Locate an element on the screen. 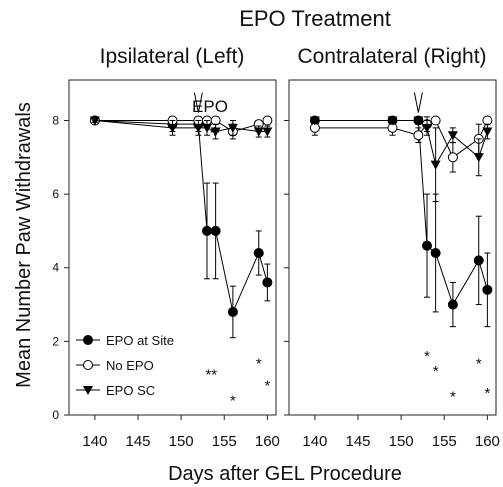 The image size is (503, 487). x-axis-label: Days after GEL Procedure is located at coordinates (285, 474).